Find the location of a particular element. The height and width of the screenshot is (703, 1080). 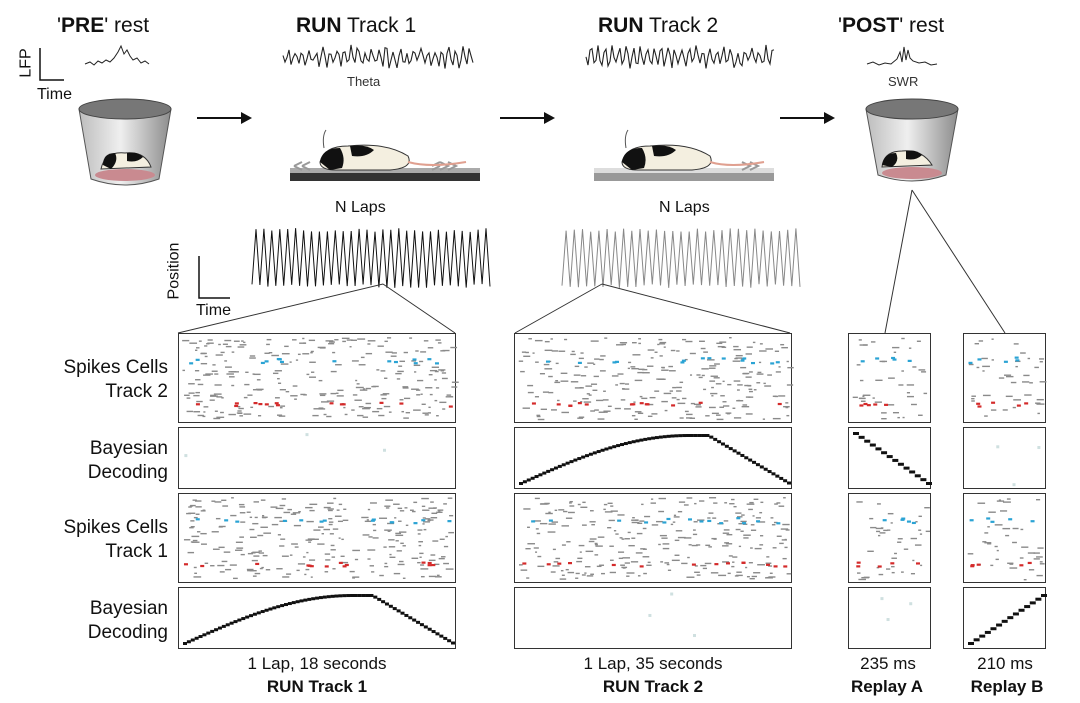

position-axis: Position is located at coordinates (198, 272).